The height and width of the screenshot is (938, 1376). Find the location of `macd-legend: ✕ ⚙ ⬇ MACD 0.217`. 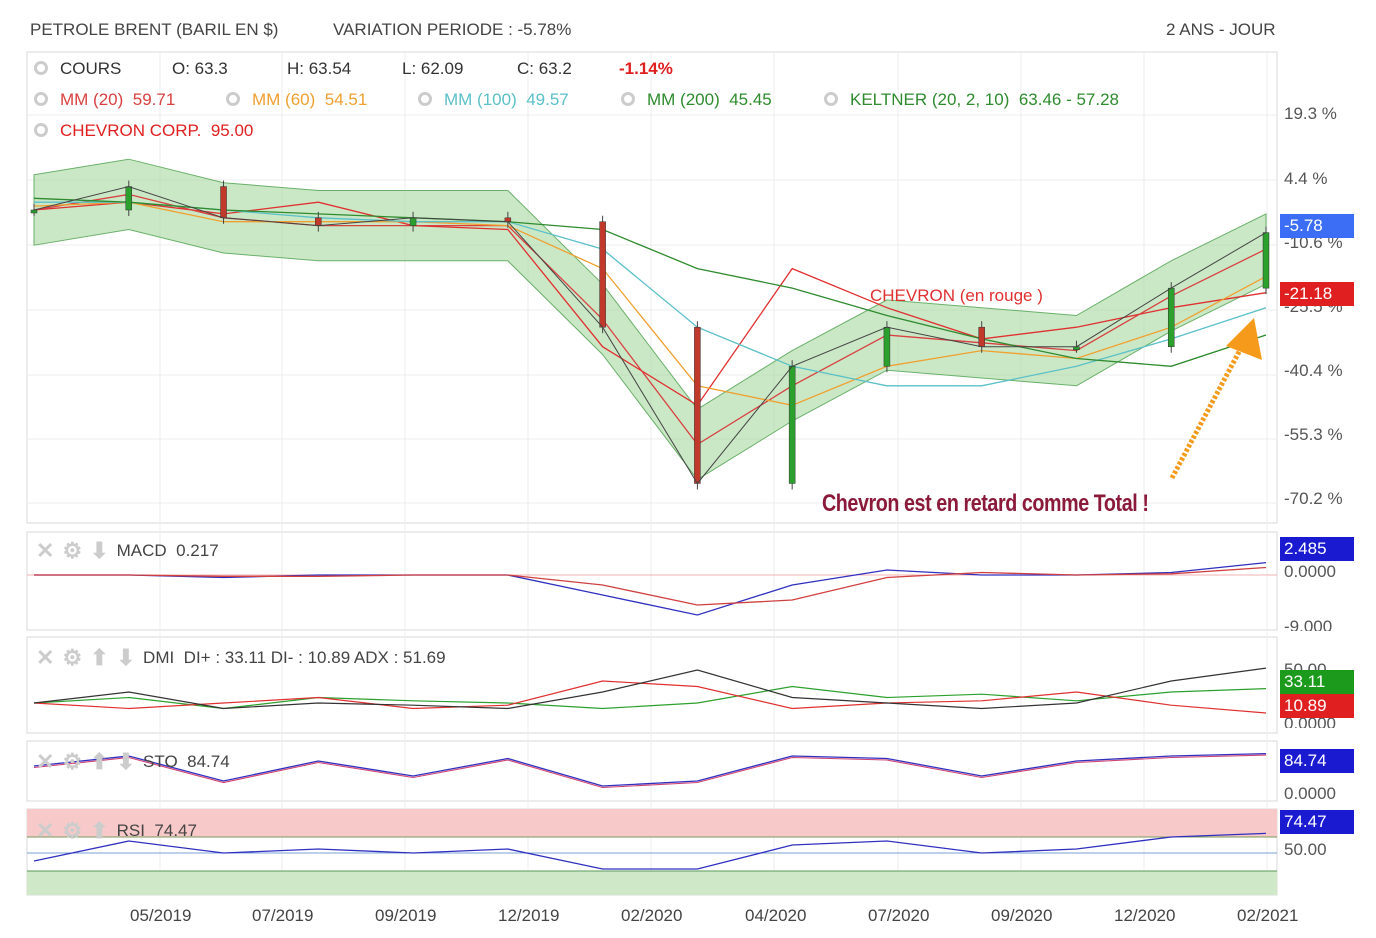

macd-legend: ✕ ⚙ ⬇ MACD 0.217 is located at coordinates (127, 551).